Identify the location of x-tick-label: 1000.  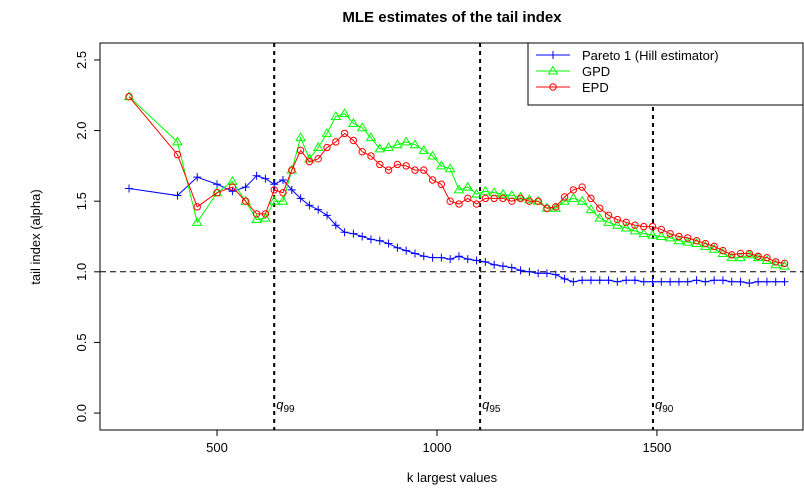
(437, 447).